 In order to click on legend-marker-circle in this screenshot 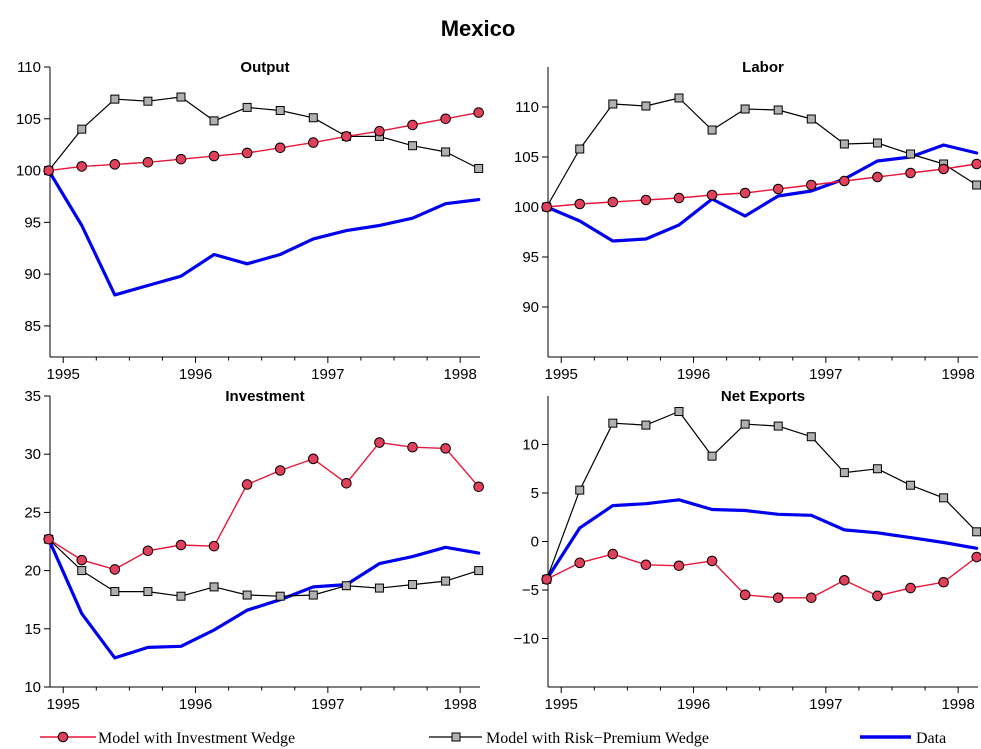, I will do `click(63, 737)`.